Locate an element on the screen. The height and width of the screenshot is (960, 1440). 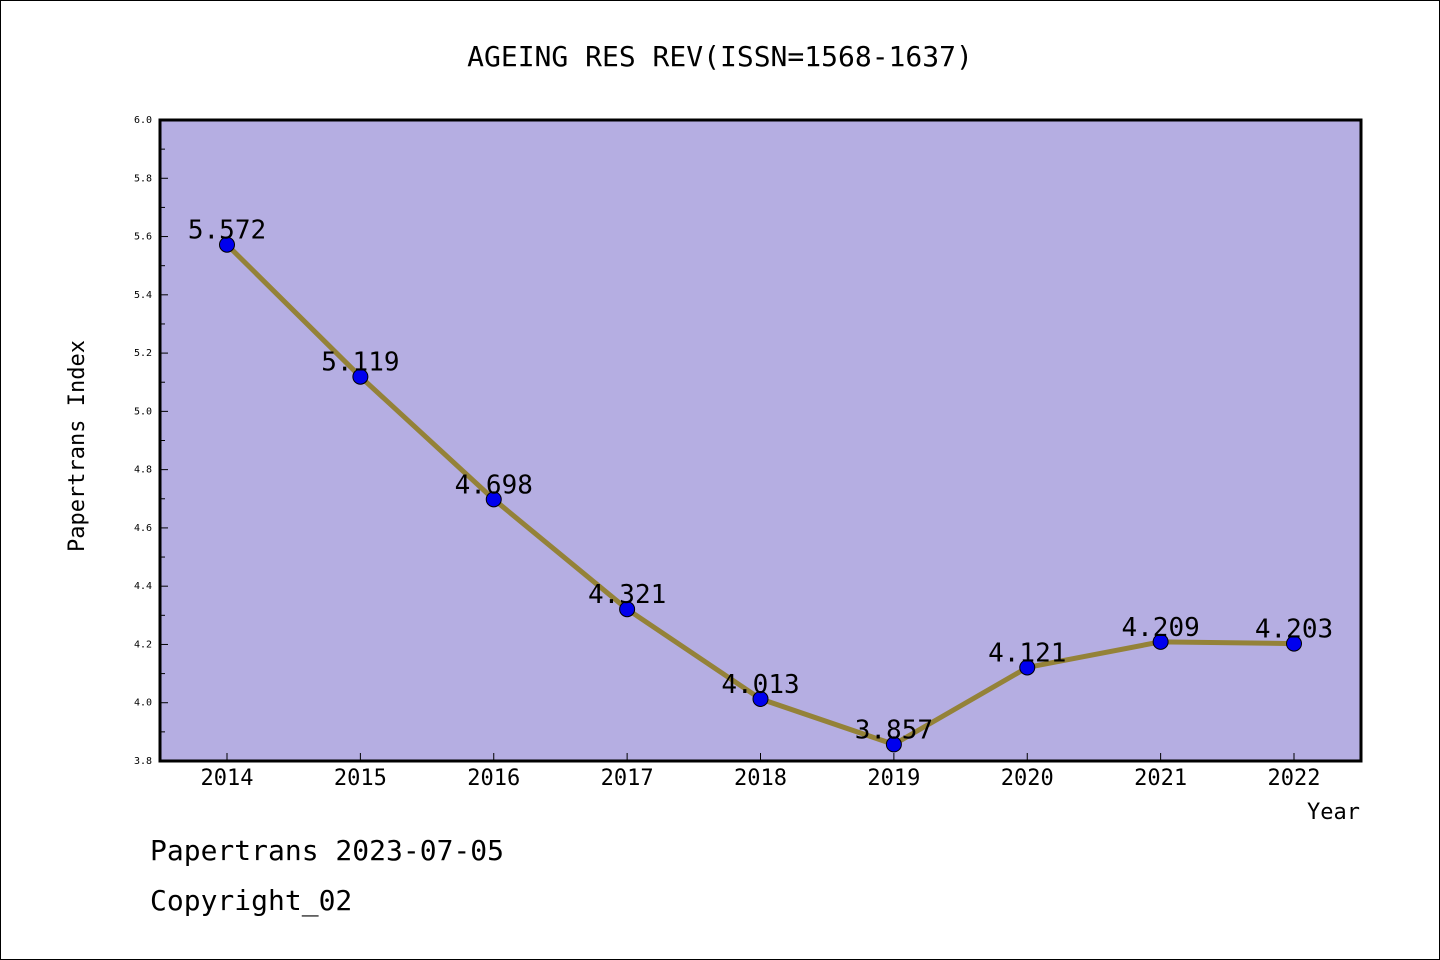
y-tick-label: 5.0 is located at coordinates (143, 411).